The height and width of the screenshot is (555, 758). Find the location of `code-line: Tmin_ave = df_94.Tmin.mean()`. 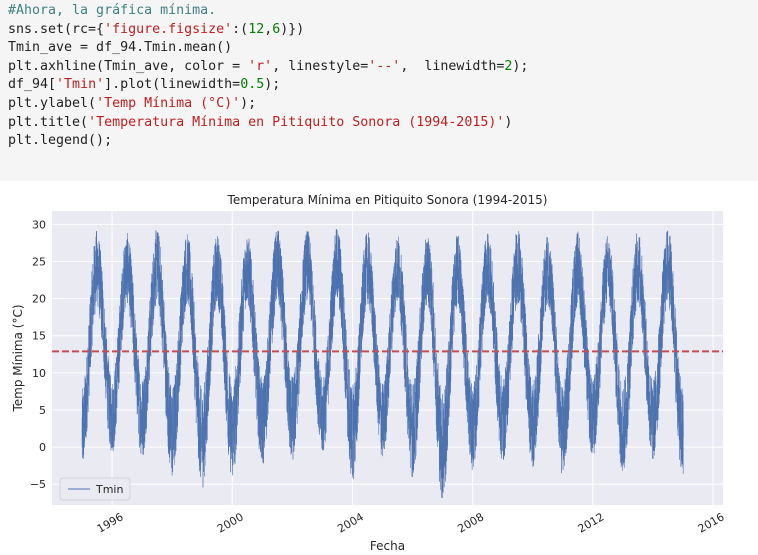

code-line: Tmin_ave = df_94.Tmin.mean() is located at coordinates (120, 48).